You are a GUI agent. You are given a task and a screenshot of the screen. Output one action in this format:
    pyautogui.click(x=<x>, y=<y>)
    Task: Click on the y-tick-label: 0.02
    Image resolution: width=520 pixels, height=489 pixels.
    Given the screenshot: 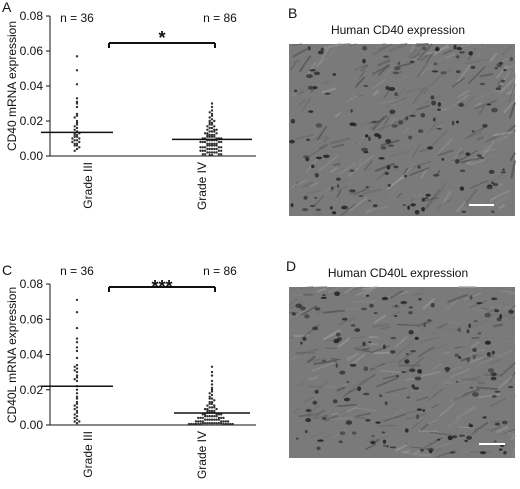 What is the action you would take?
    pyautogui.click(x=32, y=121)
    